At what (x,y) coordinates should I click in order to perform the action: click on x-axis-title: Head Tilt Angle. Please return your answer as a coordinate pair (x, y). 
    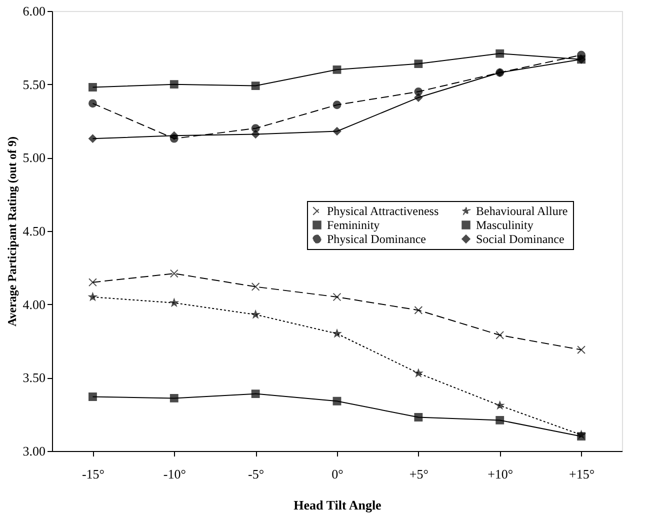
    Looking at the image, I should click on (338, 505).